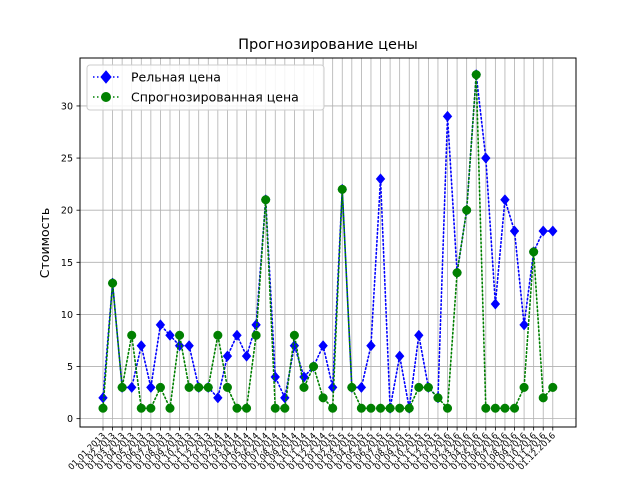 Image resolution: width=640 pixels, height=480 pixels. What do you see at coordinates (44, 243) in the screenshot?
I see `y-axis-label: Стоимость` at bounding box center [44, 243].